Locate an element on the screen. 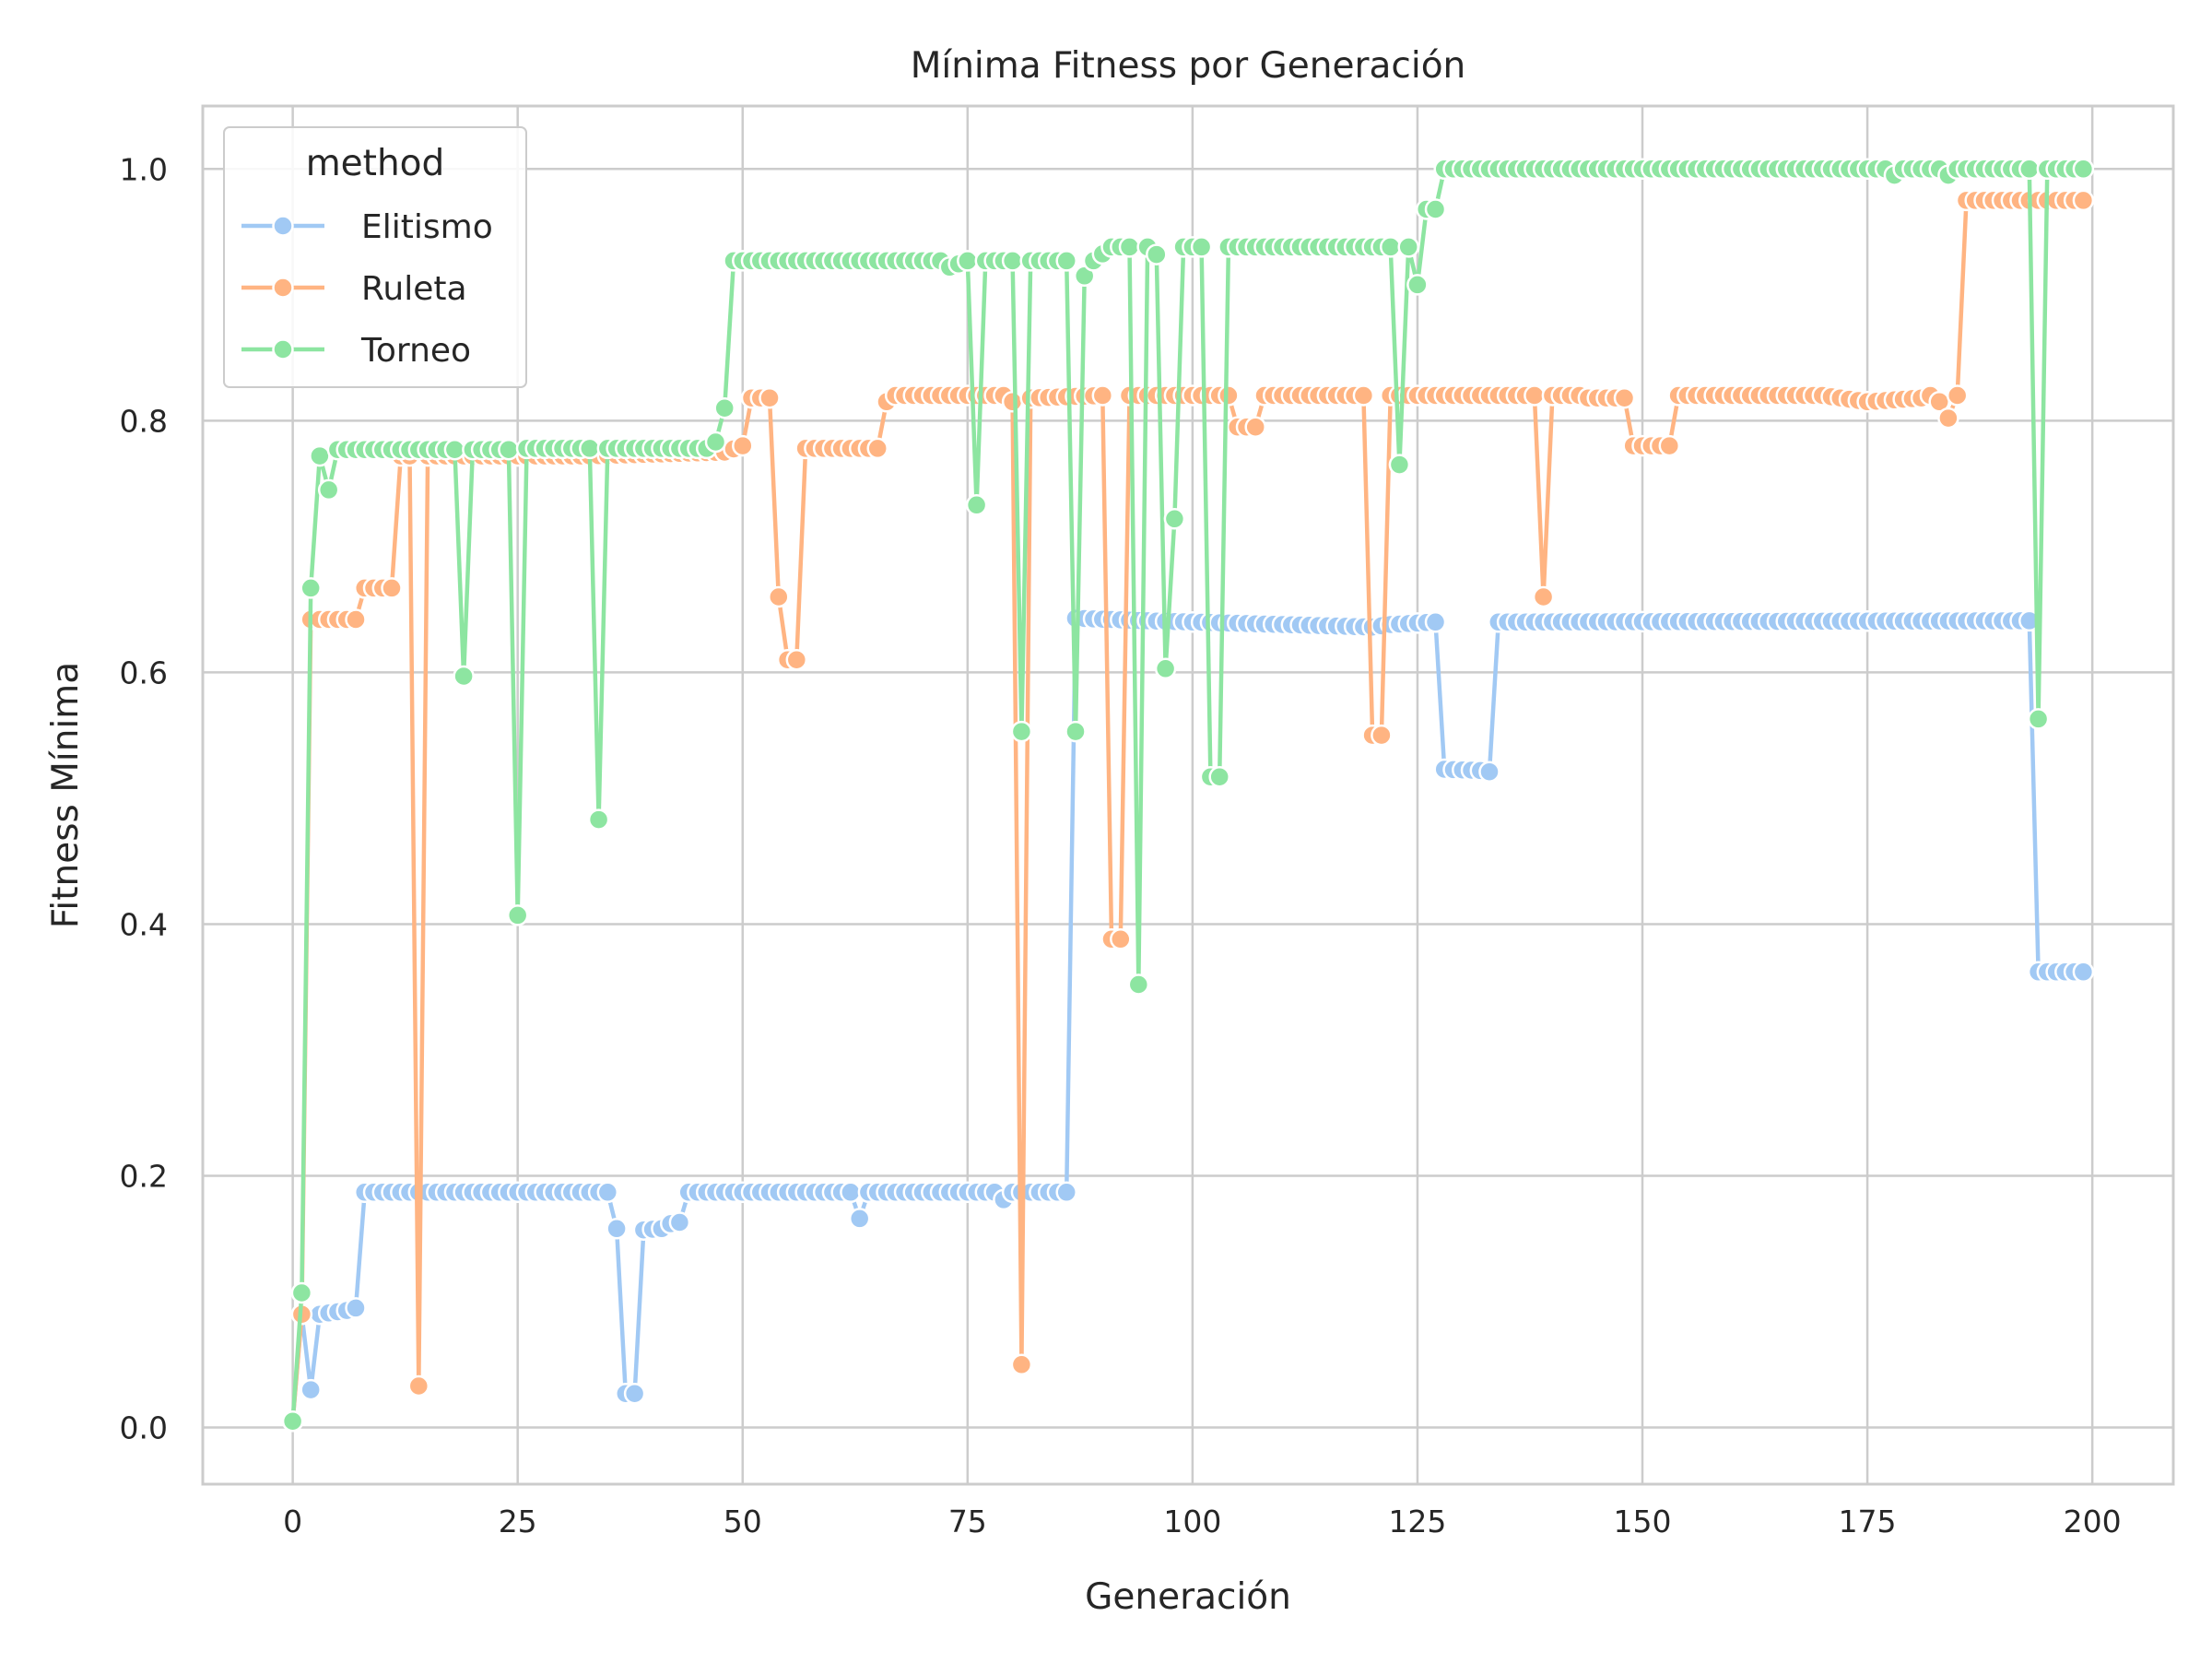 The image size is (2212, 1663). legend-title: method is located at coordinates (375, 163).